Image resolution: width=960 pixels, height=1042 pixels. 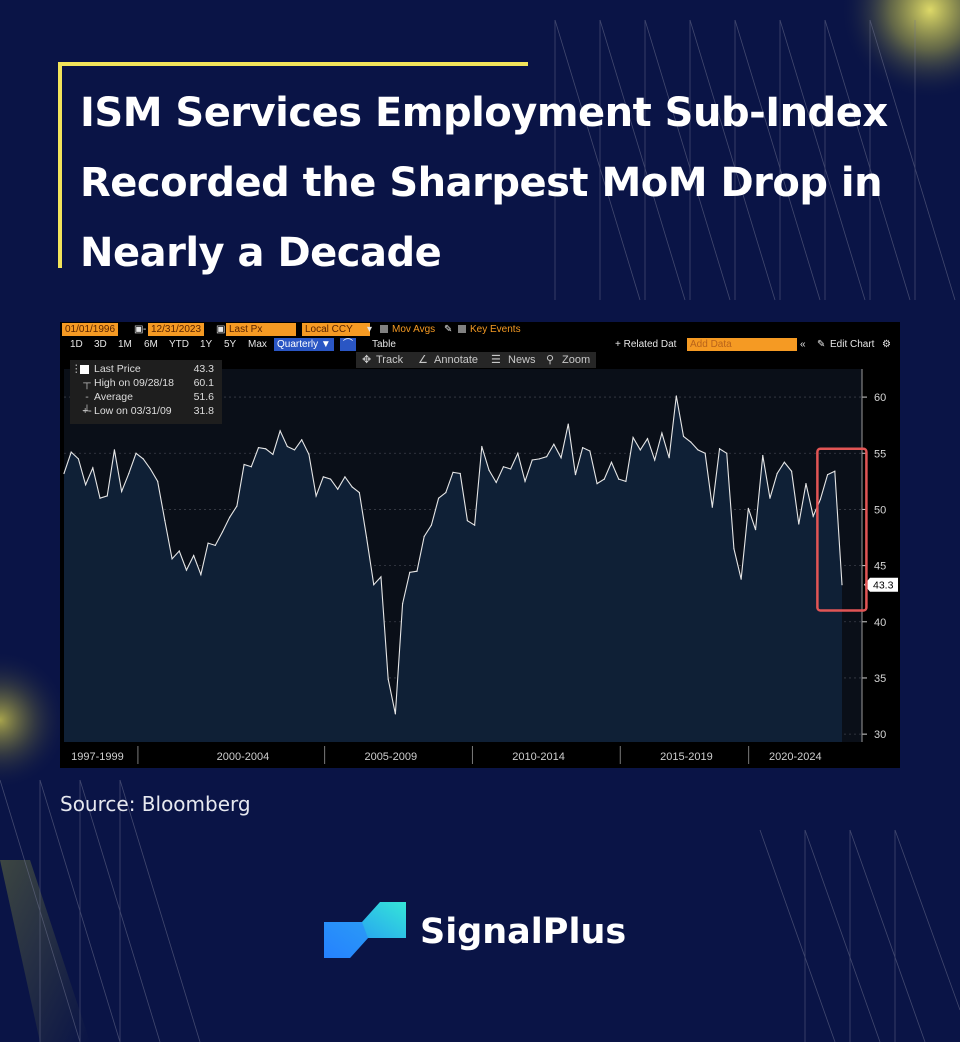 What do you see at coordinates (203, 397) in the screenshot?
I see `legend-value: 51.6` at bounding box center [203, 397].